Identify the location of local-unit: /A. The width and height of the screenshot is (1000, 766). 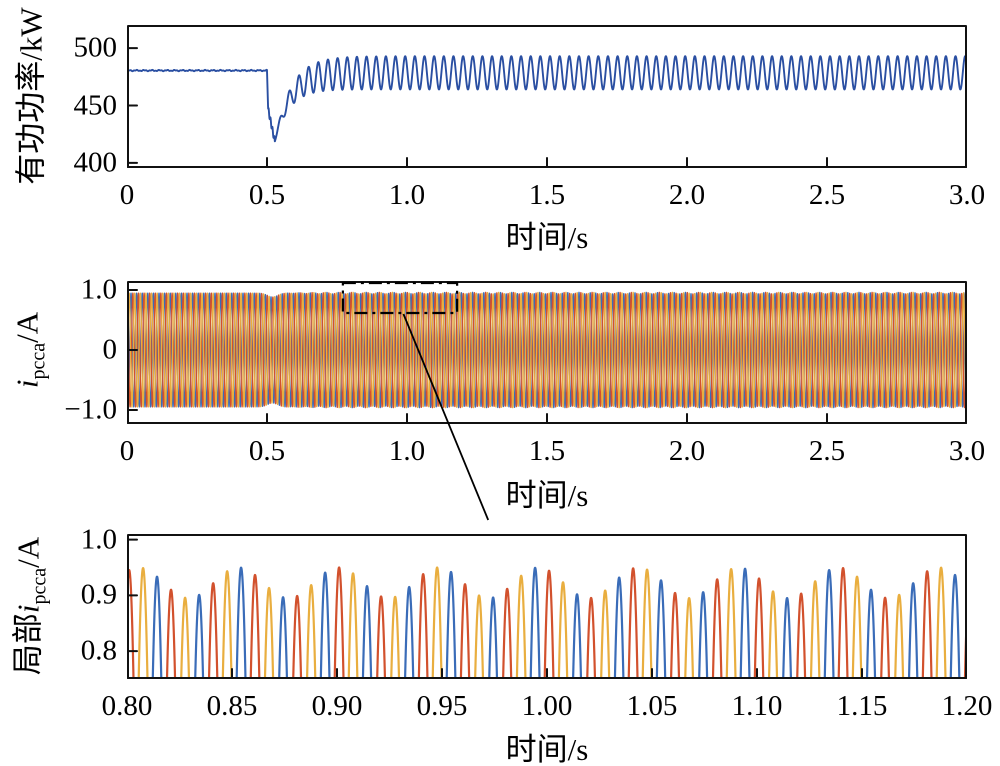
(28, 552).